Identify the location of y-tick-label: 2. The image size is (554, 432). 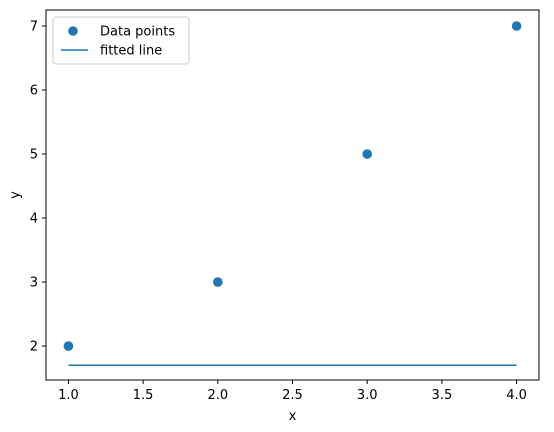
(34, 347).